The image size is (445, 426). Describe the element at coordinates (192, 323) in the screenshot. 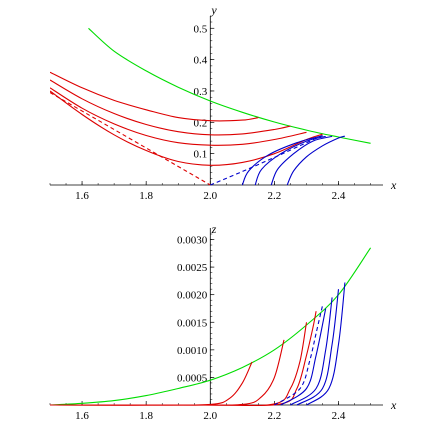

I see `y-tick-label: 0.0015` at that location.